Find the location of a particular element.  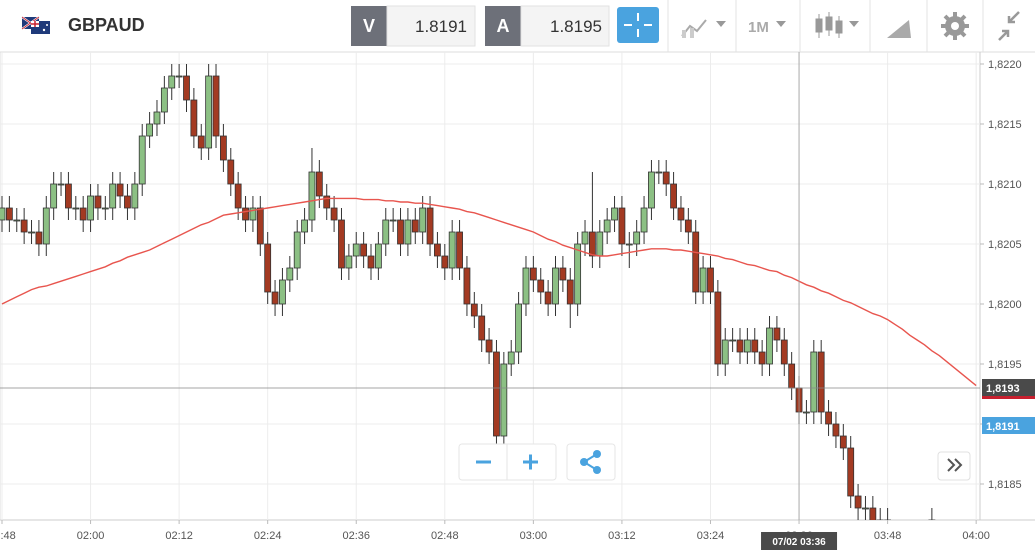

x-tick-label: 02:00 is located at coordinates (91, 536).